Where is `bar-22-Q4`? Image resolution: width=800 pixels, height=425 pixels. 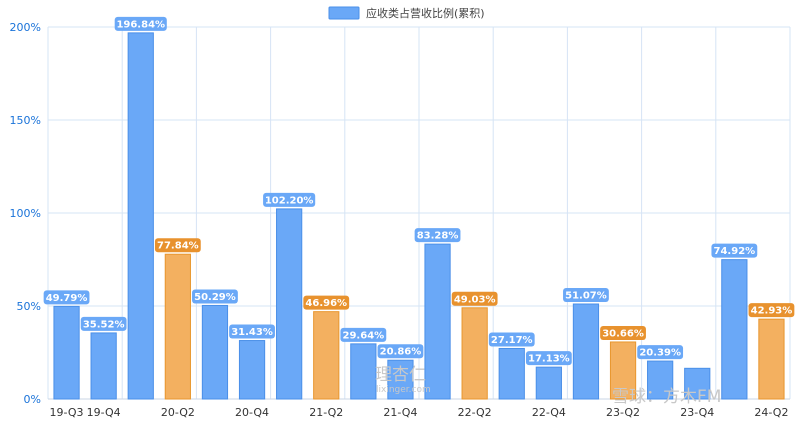
bar-22-Q4 is located at coordinates (548, 383).